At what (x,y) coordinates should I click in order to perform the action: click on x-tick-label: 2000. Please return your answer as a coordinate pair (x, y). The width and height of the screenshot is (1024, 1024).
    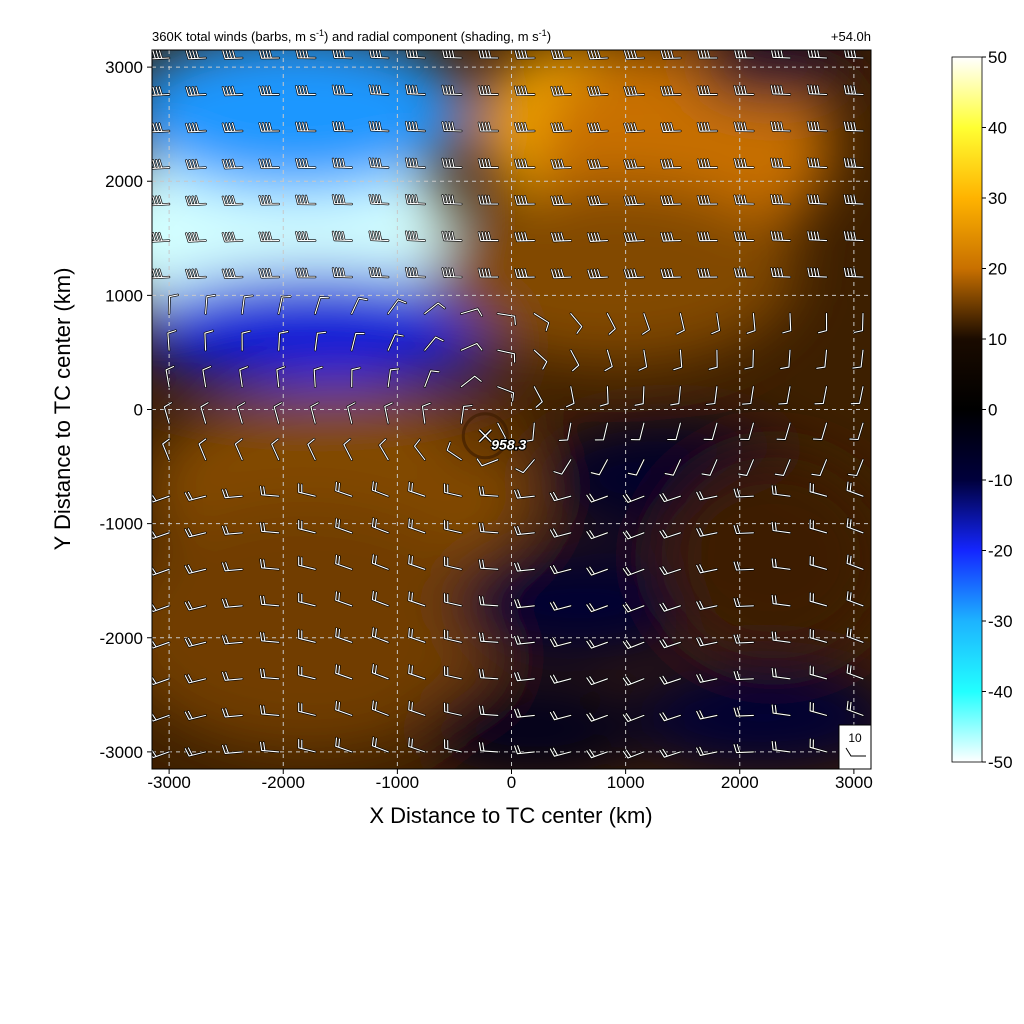
    Looking at the image, I should click on (740, 782).